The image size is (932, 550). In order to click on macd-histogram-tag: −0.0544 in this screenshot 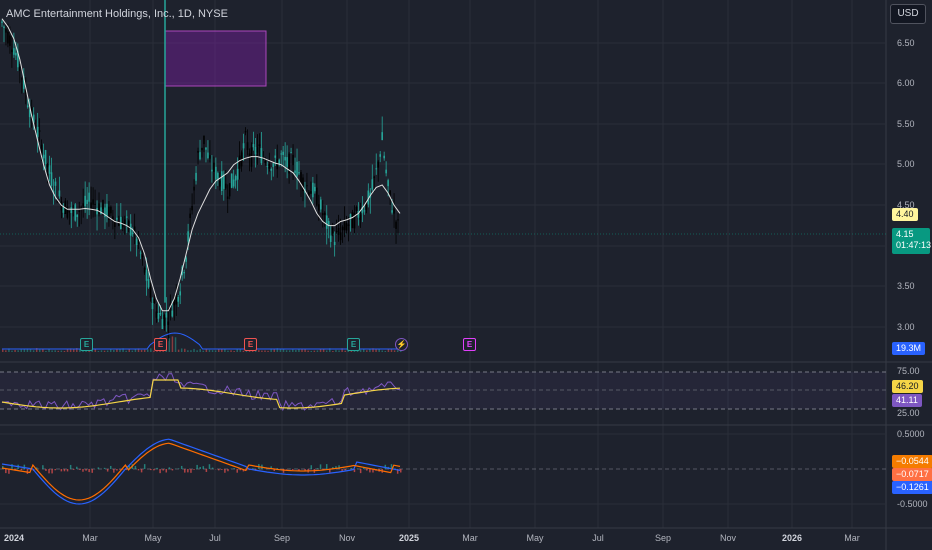, I will do `click(912, 461)`.